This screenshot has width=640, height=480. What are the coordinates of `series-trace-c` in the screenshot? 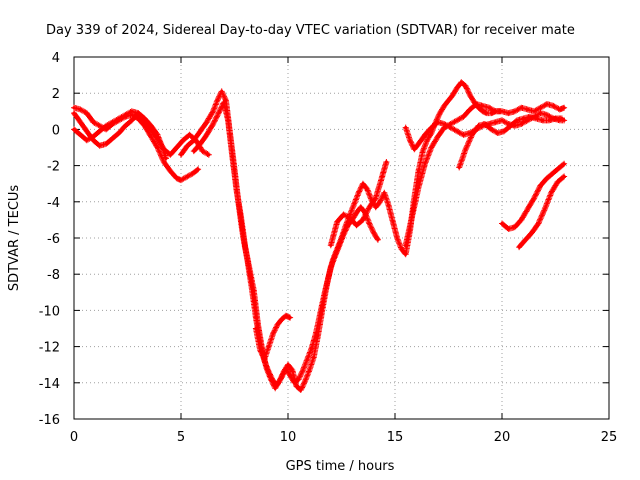 It's located at (141, 133).